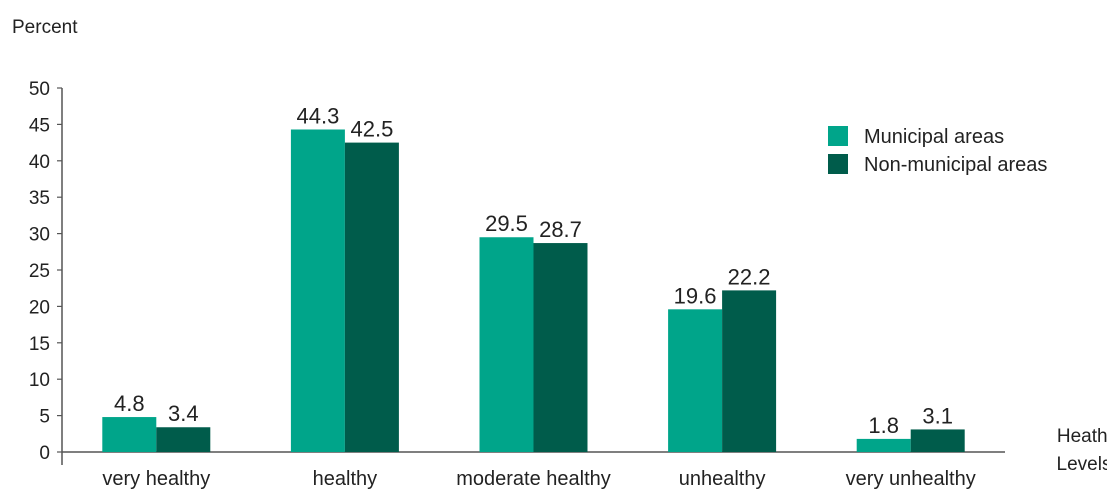 The height and width of the screenshot is (493, 1107). I want to click on x-tick-label-very-unhealthy: very unhealthy, so click(911, 479).